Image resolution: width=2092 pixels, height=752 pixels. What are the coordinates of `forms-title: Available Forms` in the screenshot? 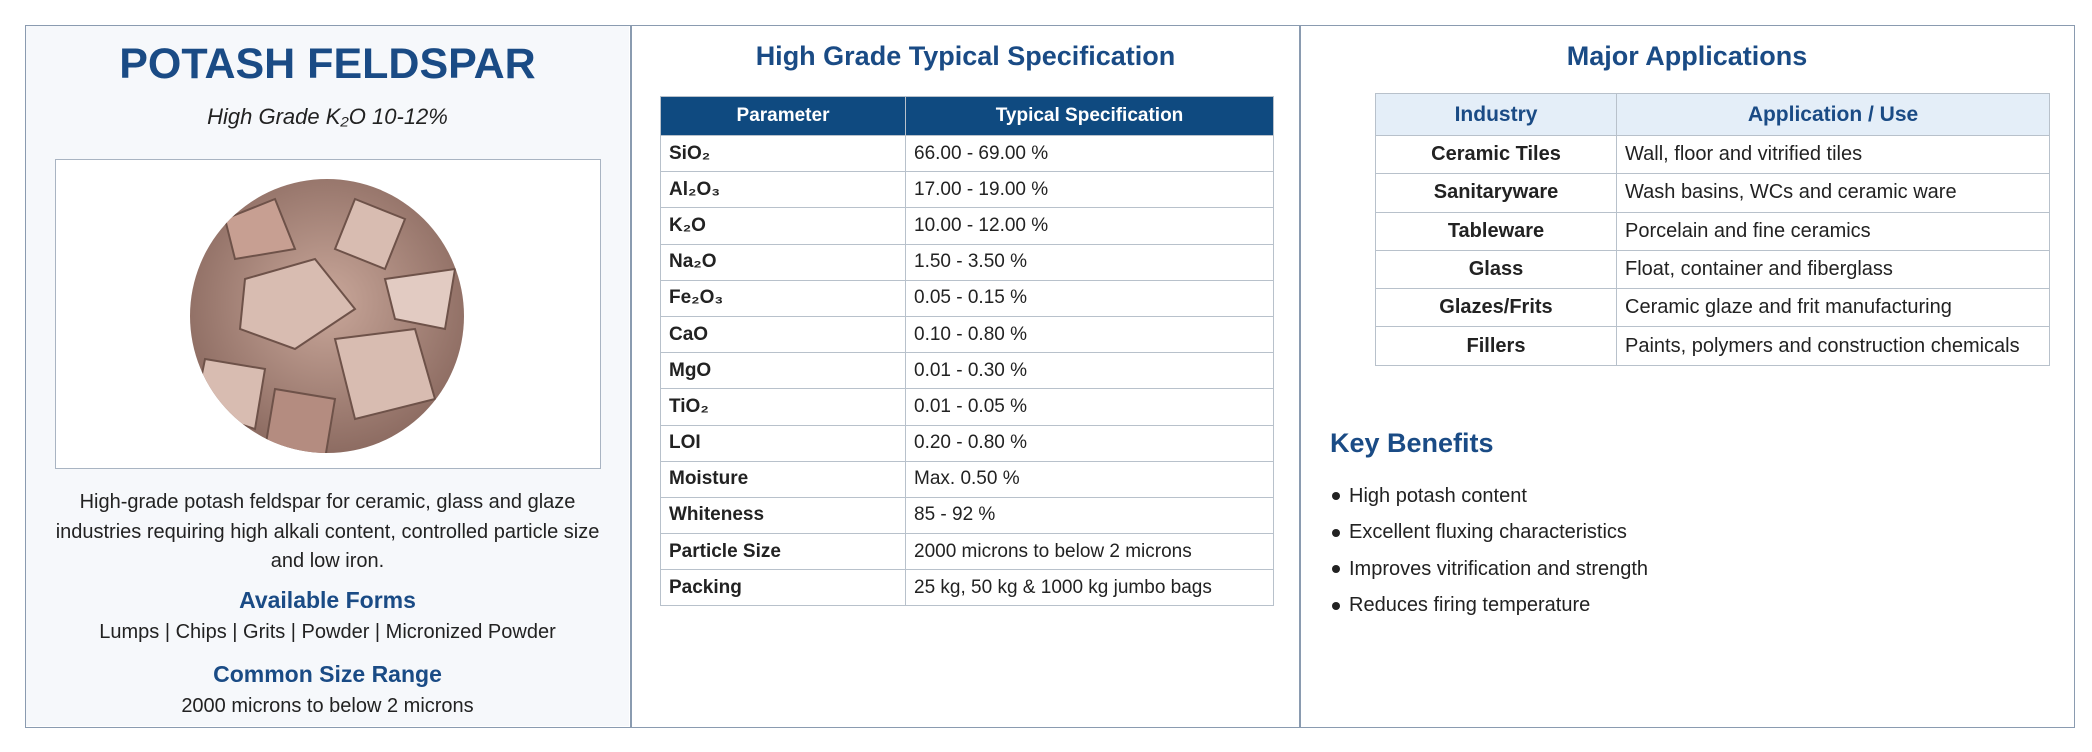 It's located at (327, 600).